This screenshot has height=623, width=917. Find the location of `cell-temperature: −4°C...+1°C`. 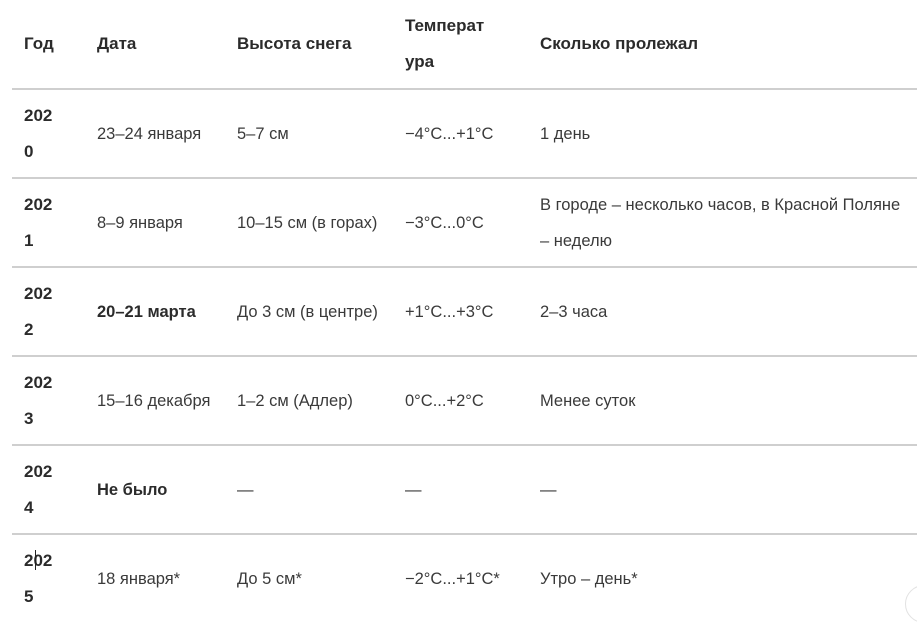

cell-temperature: −4°C...+1°C is located at coordinates (460, 133).